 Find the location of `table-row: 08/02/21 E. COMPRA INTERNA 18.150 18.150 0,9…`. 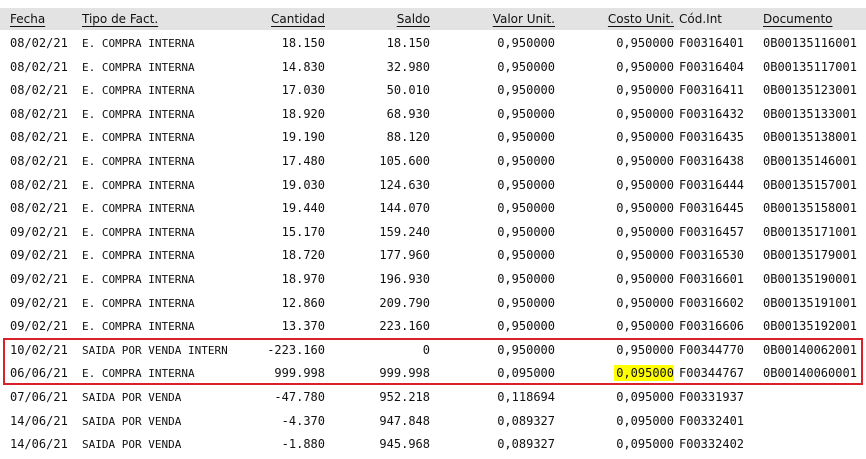

table-row: 08/02/21 E. COMPRA INTERNA 18.150 18.150 0,9… is located at coordinates (433, 43).